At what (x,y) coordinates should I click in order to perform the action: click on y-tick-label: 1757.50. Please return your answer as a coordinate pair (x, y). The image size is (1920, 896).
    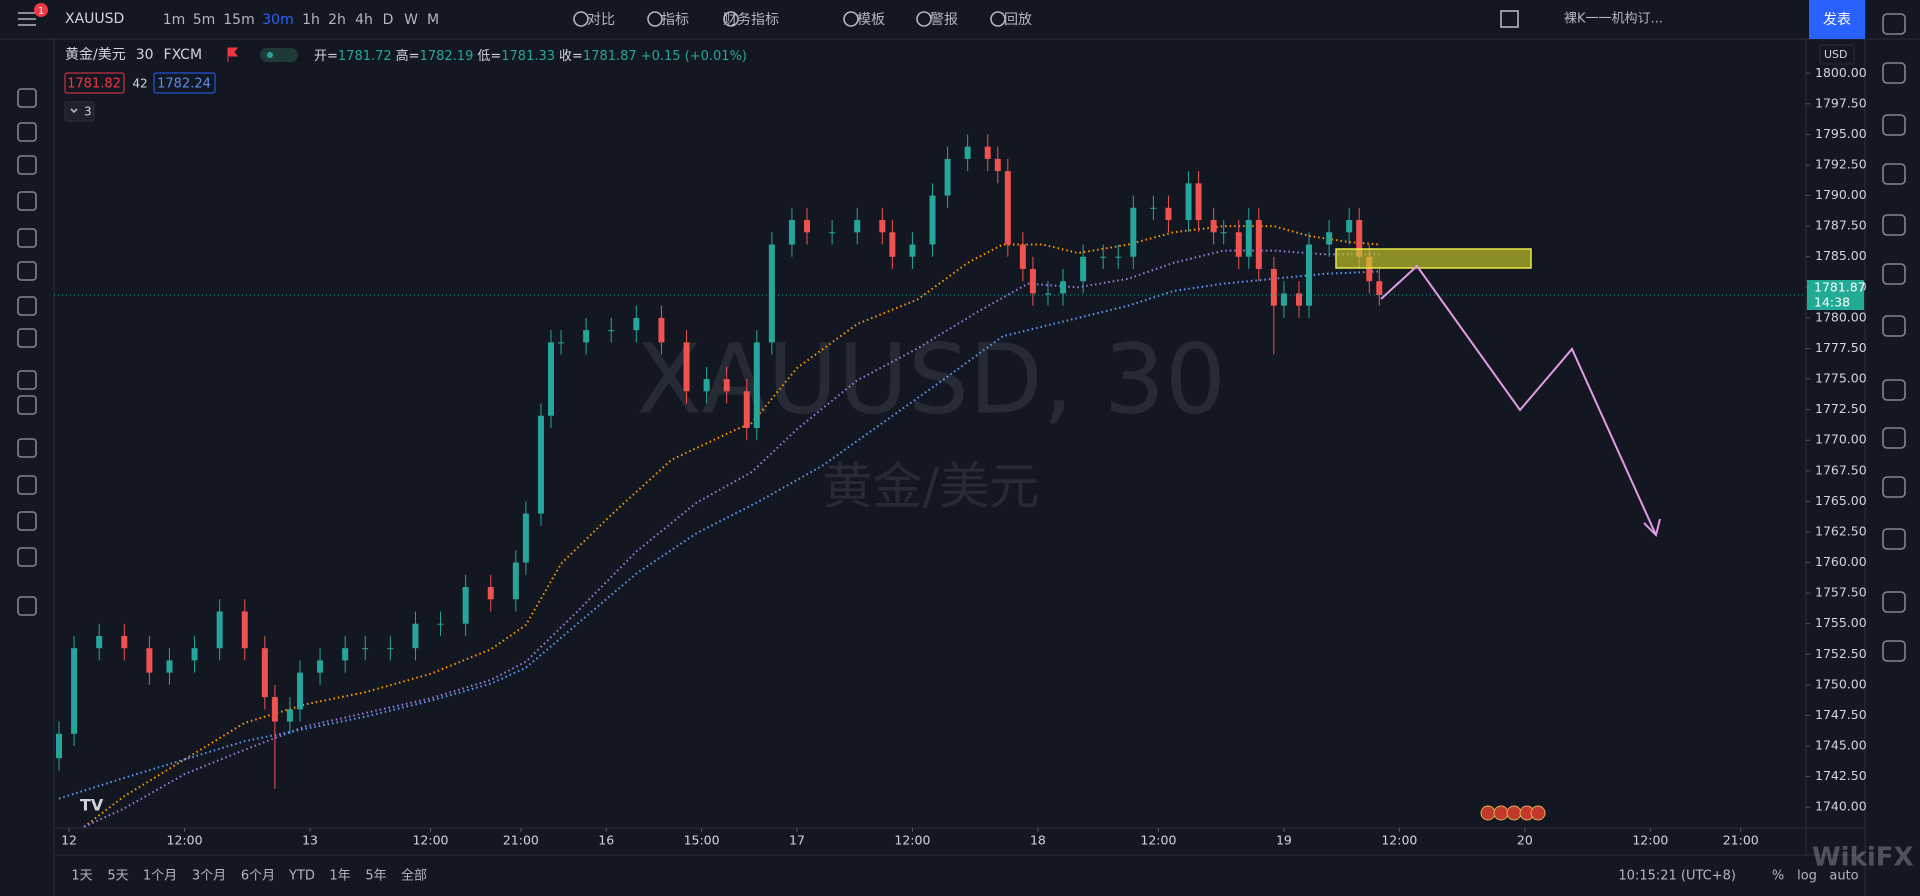
    Looking at the image, I should click on (1841, 592).